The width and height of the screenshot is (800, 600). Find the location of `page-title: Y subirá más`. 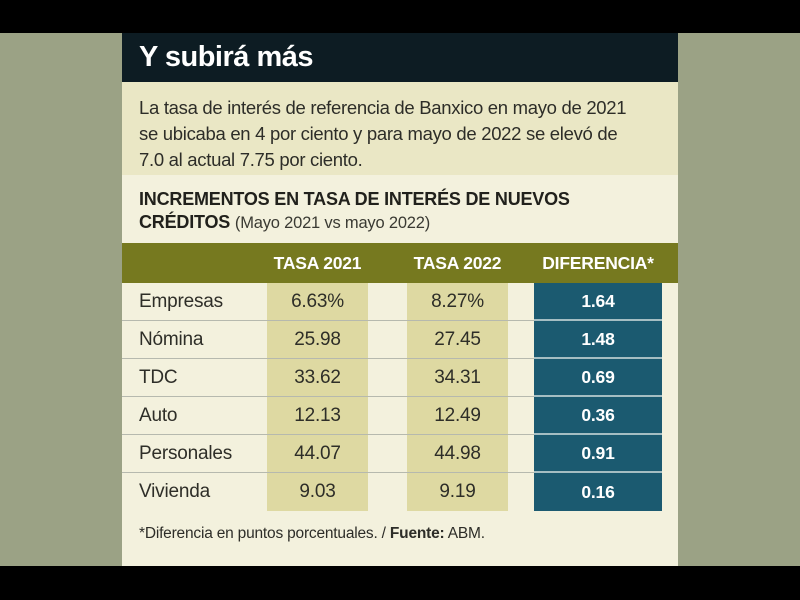

page-title: Y subirá más is located at coordinates (226, 57).